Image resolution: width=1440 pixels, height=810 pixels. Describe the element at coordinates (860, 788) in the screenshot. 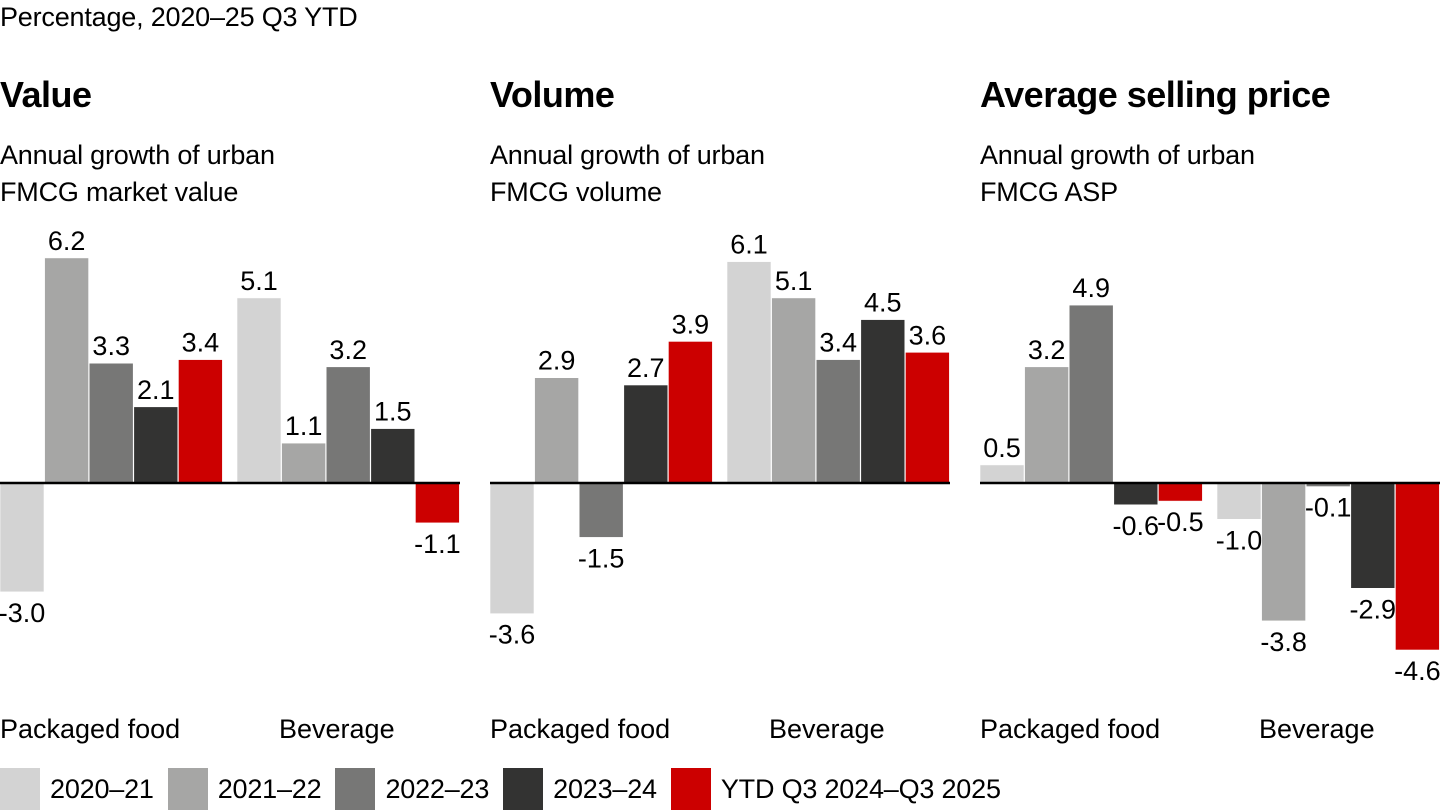

I see `legend-label: YTD Q3 2024–Q3 2025` at that location.